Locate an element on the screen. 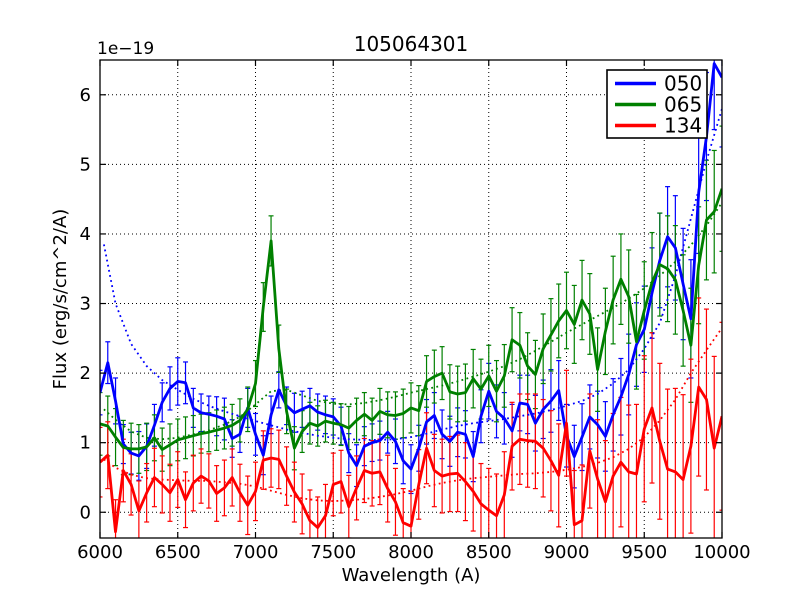 The width and height of the screenshot is (800, 604). y-tick-labels: 0 1 2 3 4 5 6 is located at coordinates (85, 304).